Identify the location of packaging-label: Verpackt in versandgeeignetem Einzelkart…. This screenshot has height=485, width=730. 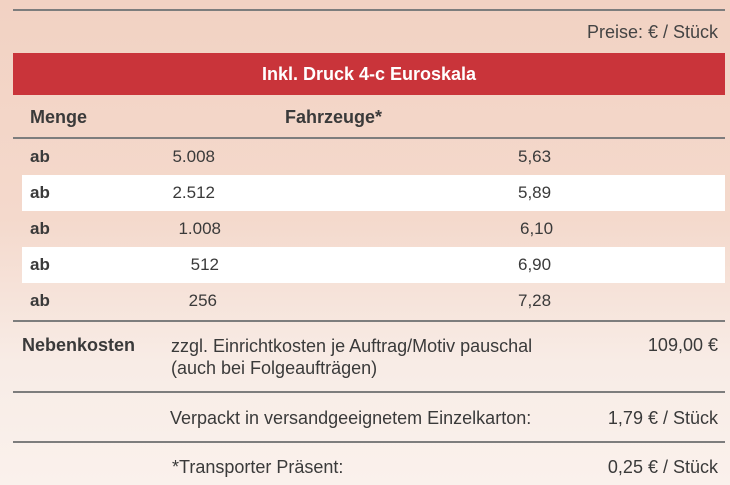
(351, 418).